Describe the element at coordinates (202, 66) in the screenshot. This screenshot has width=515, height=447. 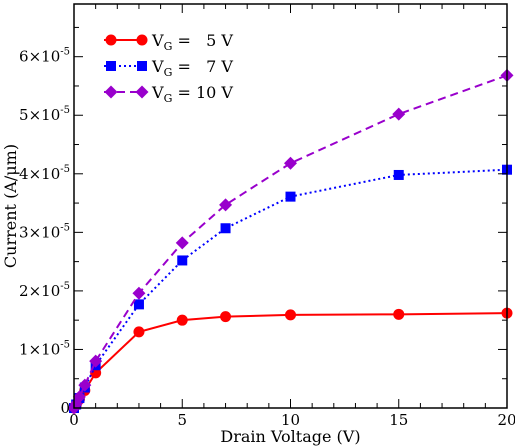
I see `legend-label-suffix: = 7 V` at that location.